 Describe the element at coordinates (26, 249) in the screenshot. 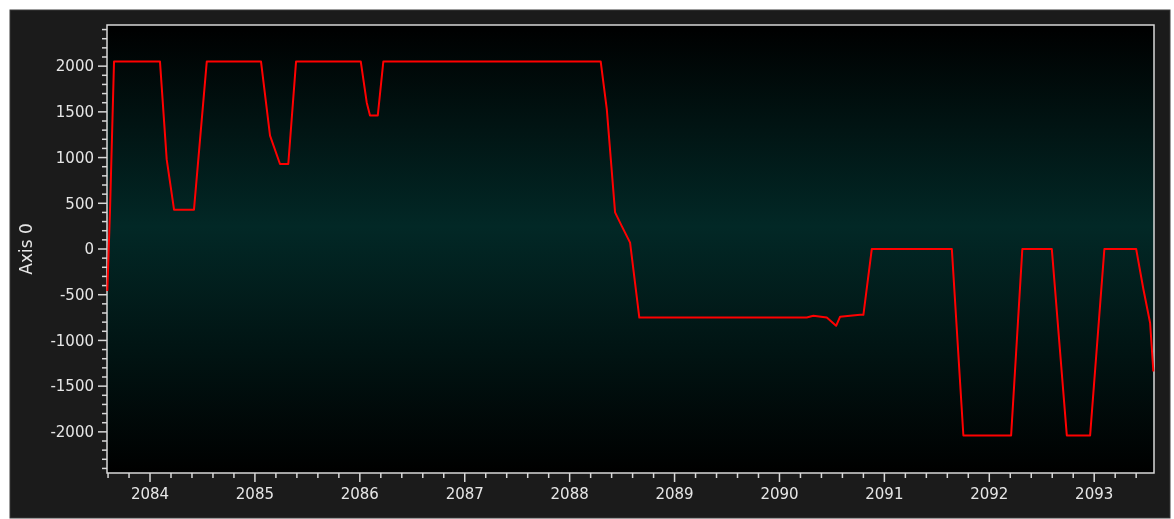

I see `y-axis-title: Axis 0` at that location.